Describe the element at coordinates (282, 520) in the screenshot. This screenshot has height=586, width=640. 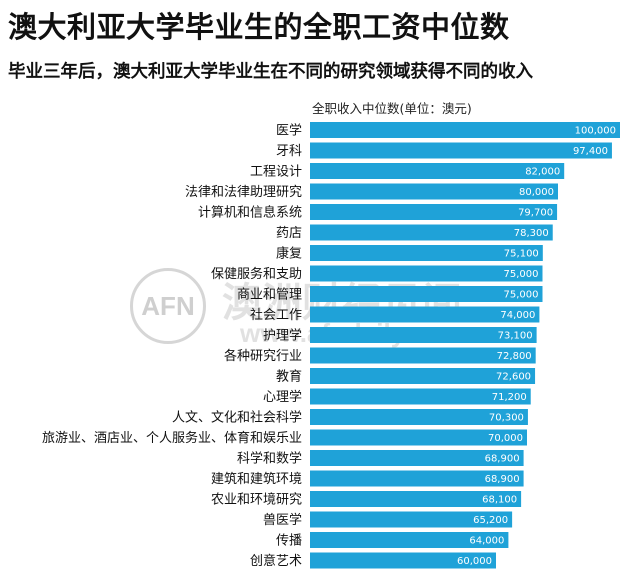
I see `category-label: 兽医学` at that location.